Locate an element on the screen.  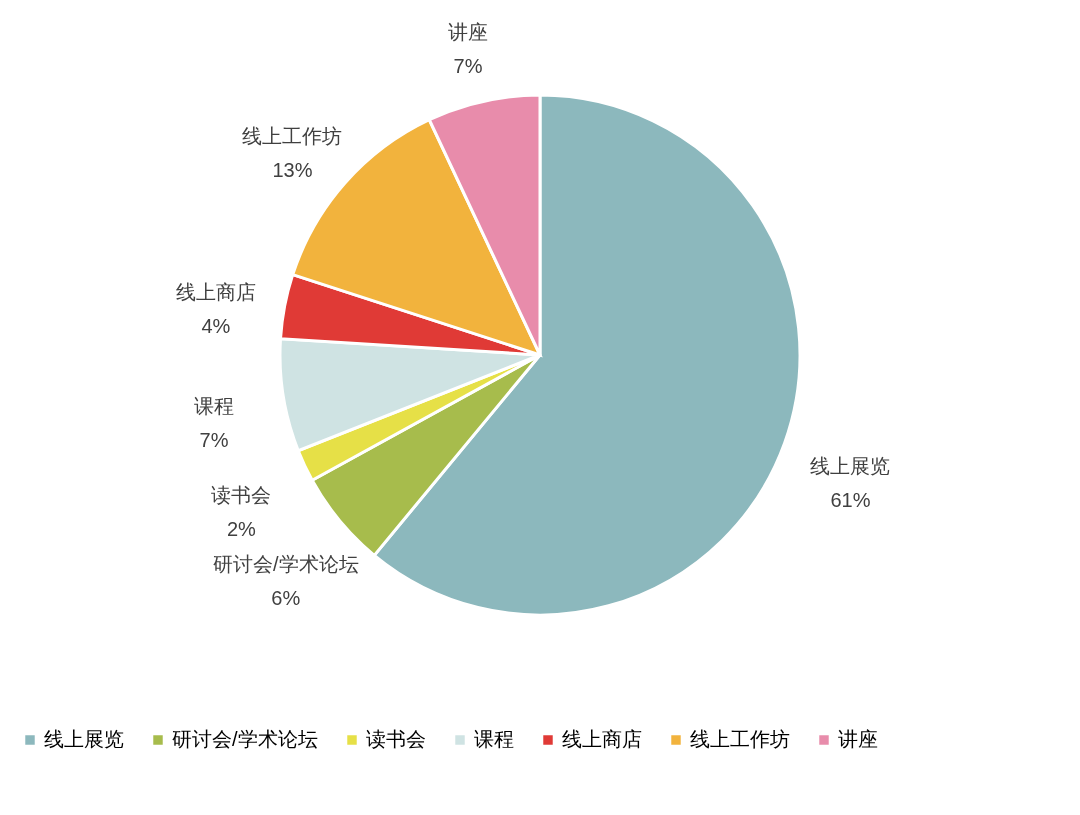
data-label: 6% is located at coordinates (286, 598).